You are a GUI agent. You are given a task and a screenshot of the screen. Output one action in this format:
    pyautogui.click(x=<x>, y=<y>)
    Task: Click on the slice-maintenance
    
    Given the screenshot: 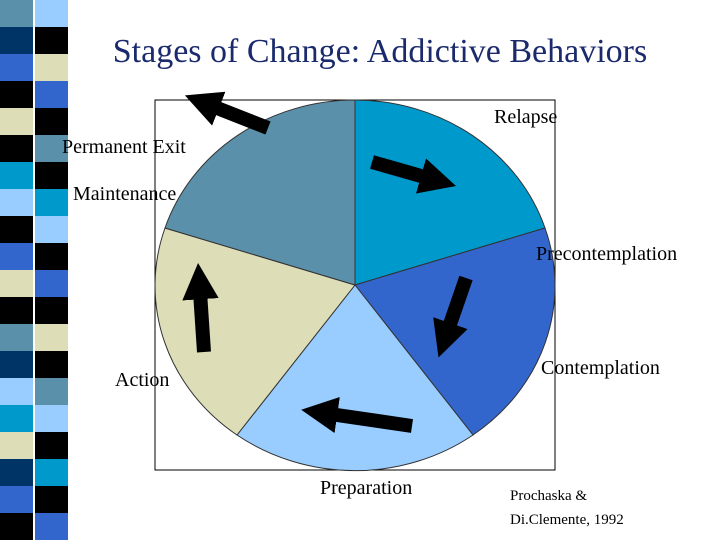 What is the action you would take?
    pyautogui.click(x=260, y=192)
    